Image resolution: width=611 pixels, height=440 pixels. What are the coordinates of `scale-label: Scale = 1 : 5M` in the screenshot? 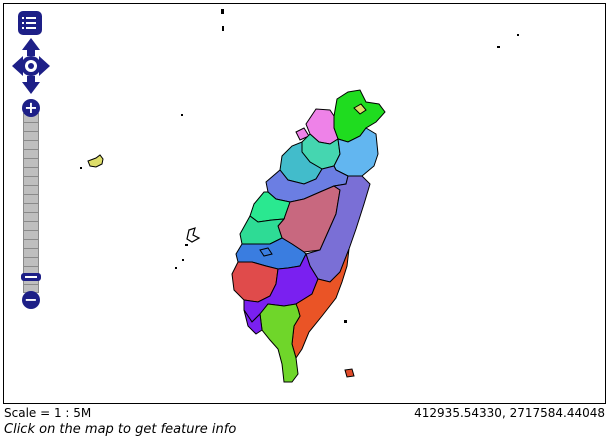 It's located at (48, 413).